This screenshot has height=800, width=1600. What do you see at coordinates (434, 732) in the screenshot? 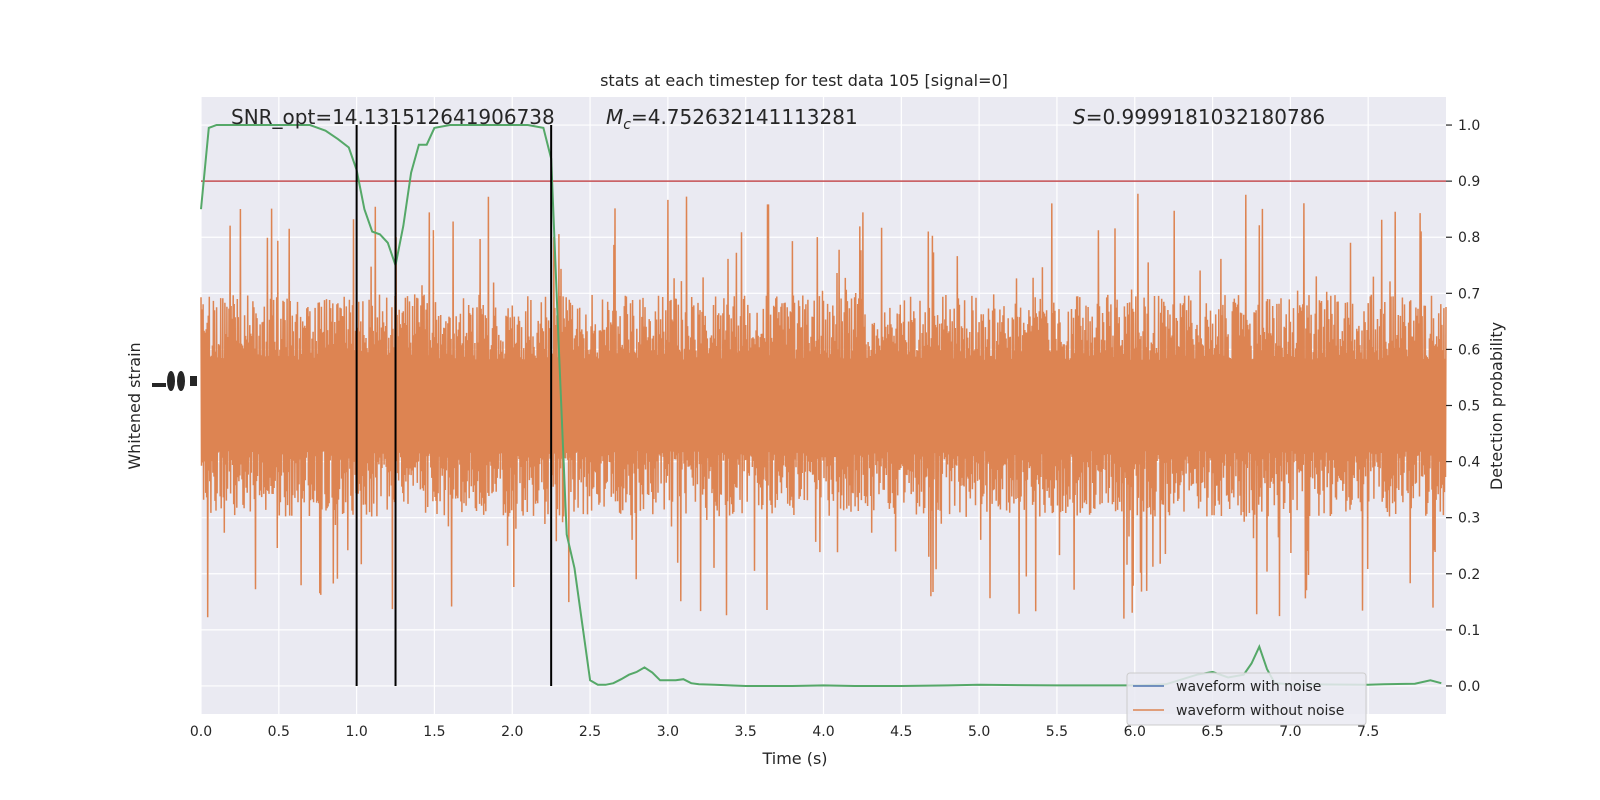
I see `x-tick-label: 1.5` at bounding box center [434, 732].